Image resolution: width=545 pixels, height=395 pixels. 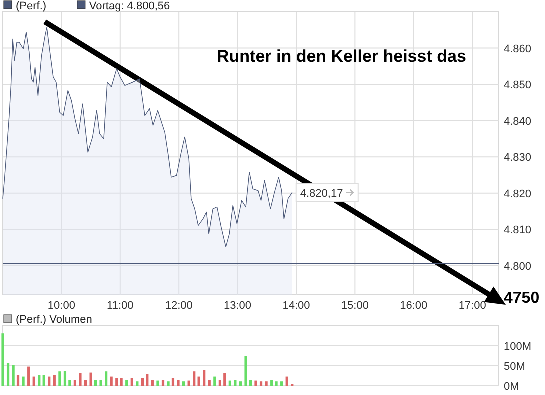 I want to click on y-tick-label: 4.820, so click(x=518, y=194).